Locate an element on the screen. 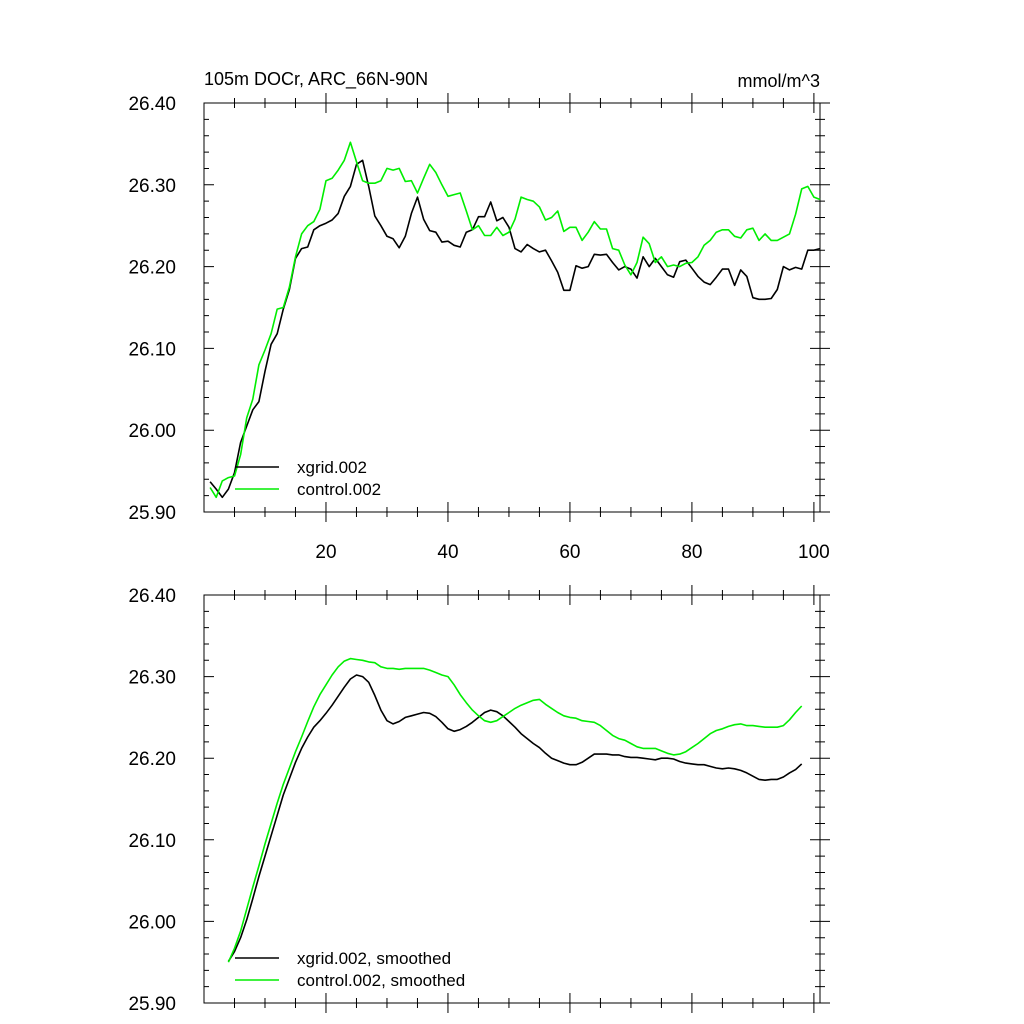 The height and width of the screenshot is (1024, 1024). chart-title: 105m DOCr, ARC_66N-90N is located at coordinates (316, 79).